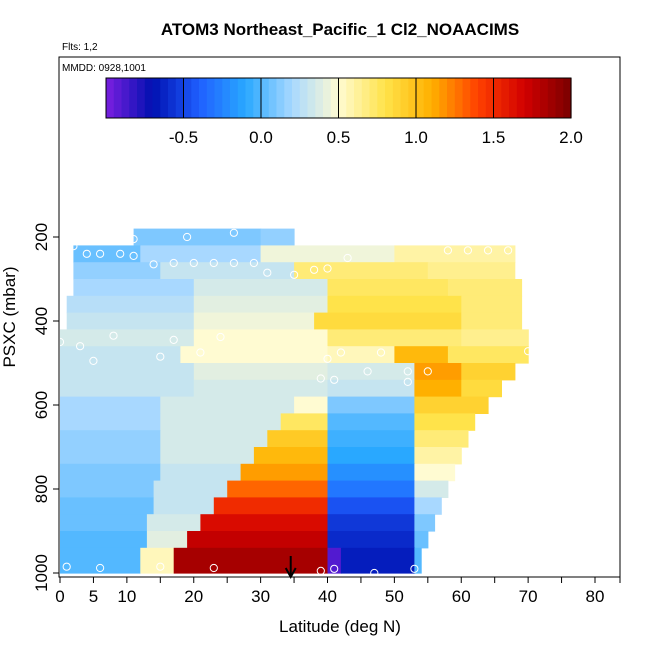  What do you see at coordinates (494, 137) in the screenshot?
I see `colorbar-tick-label: 1.5` at bounding box center [494, 137].